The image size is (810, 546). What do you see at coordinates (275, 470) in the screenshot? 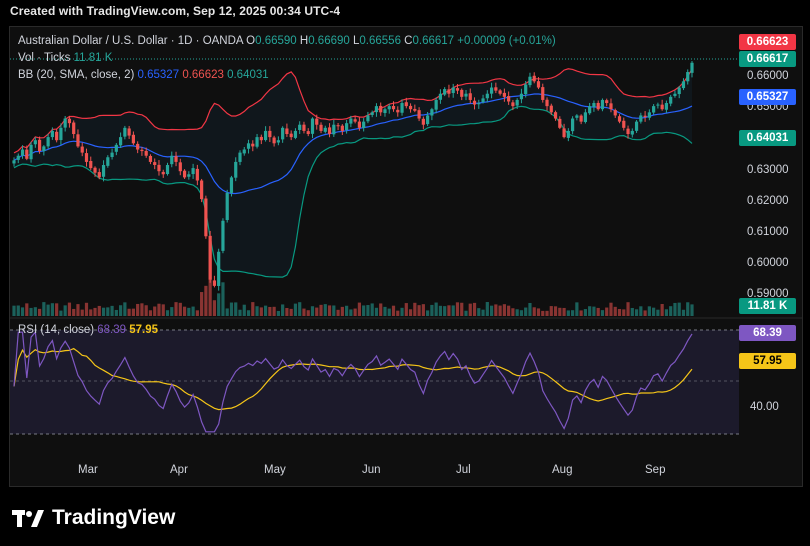
I see `time-tick: May` at bounding box center [275, 470].